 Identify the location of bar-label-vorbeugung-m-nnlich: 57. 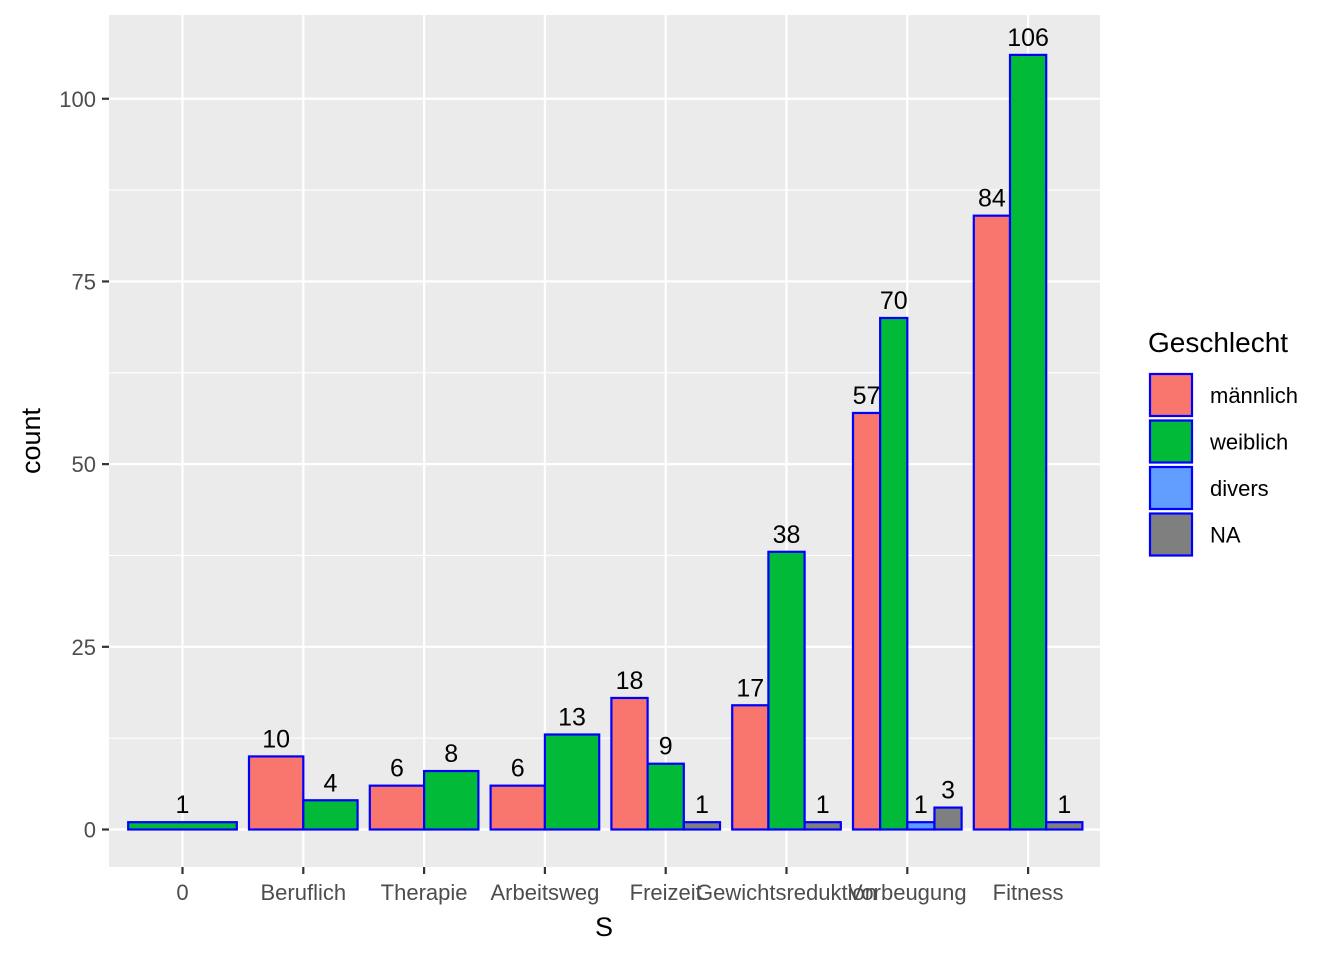
(867, 396).